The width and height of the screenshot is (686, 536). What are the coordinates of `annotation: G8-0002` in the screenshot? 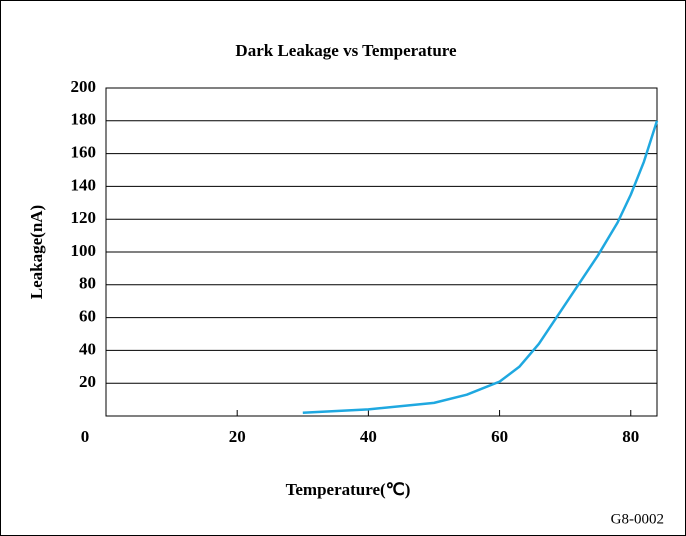 It's located at (637, 519).